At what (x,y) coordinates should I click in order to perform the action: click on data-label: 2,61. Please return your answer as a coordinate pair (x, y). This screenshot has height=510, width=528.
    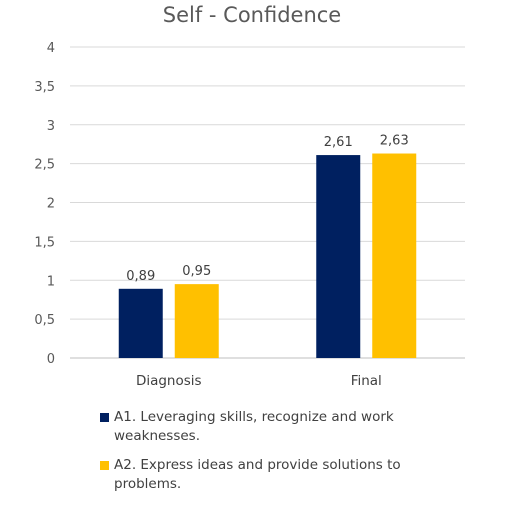
    Looking at the image, I should click on (338, 142).